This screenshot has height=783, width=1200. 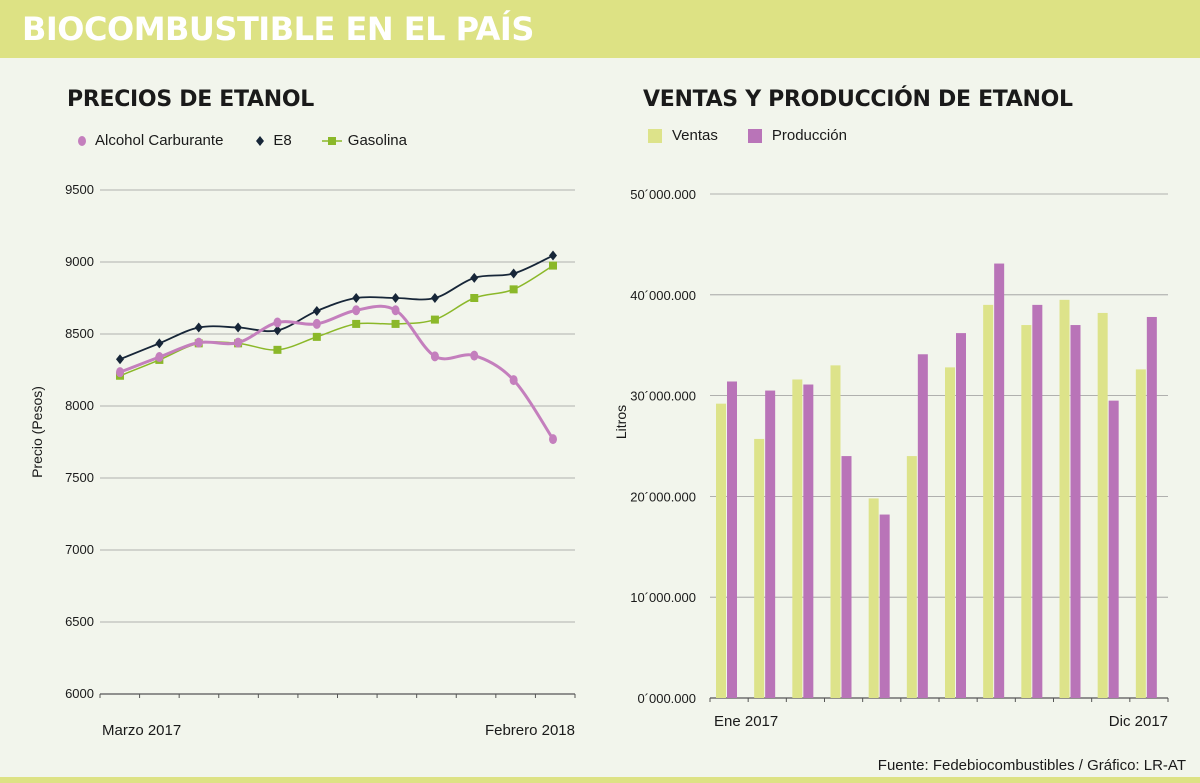 What do you see at coordinates (770, 544) in the screenshot?
I see `bar-producción-feb` at bounding box center [770, 544].